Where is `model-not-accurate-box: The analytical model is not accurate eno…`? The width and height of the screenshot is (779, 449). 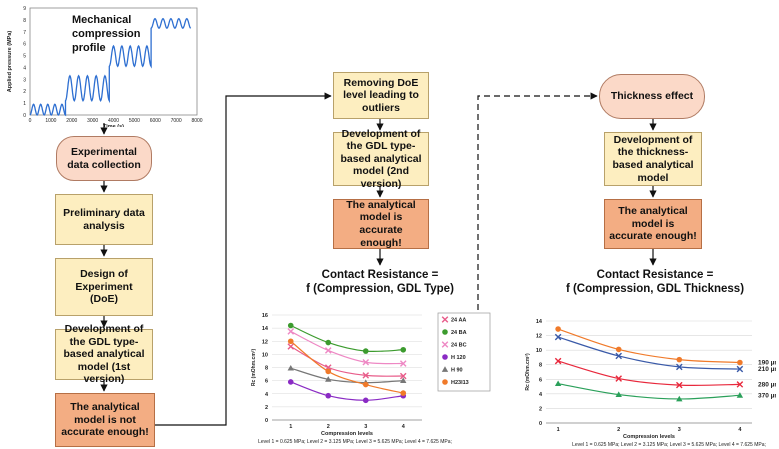
model-not-accurate-box: The analytical model is not accurate eno… is located at coordinates (105, 420).